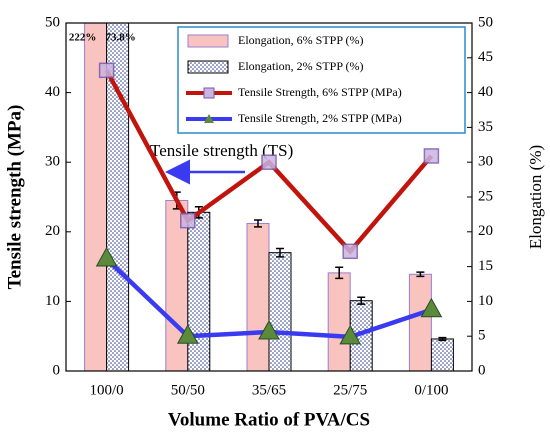  What do you see at coordinates (535, 197) in the screenshot?
I see `y2-axis-title: Elongation (%)` at bounding box center [535, 197].